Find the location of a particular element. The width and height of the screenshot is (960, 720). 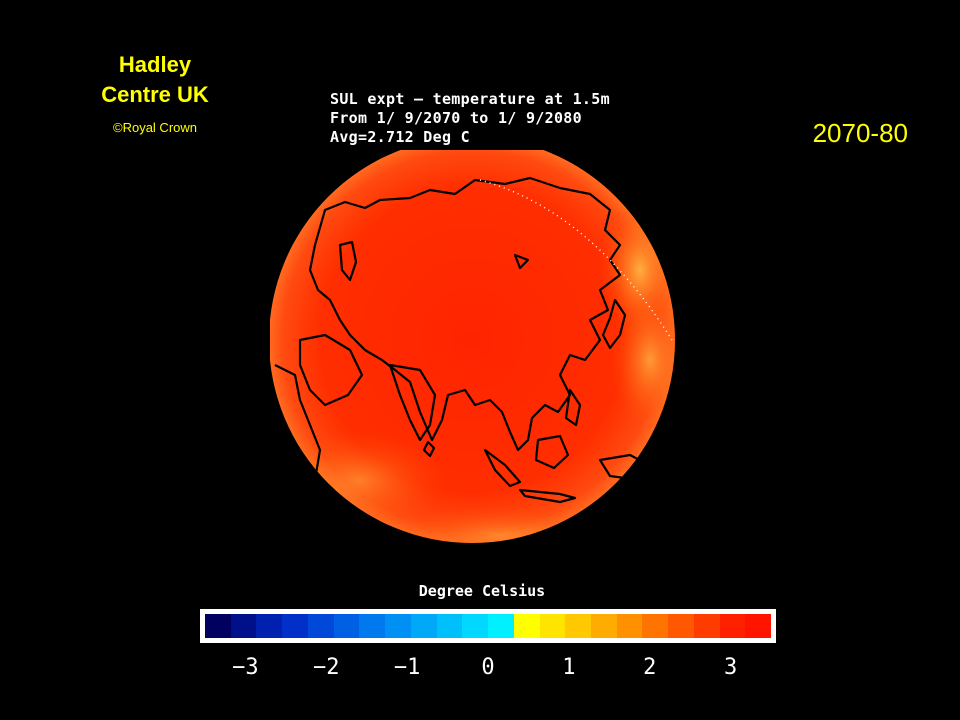

colorbar-tick-label: 0 is located at coordinates (488, 667).